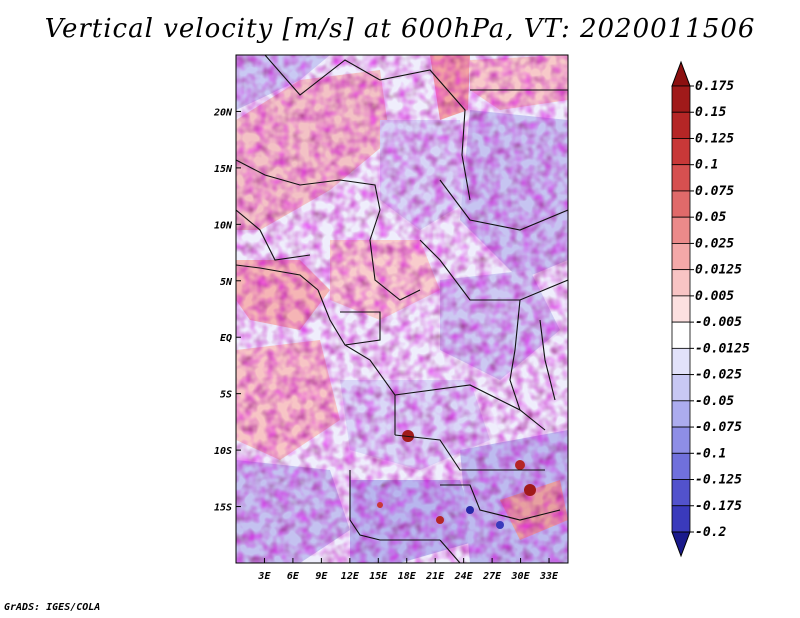 The height and width of the screenshot is (618, 800). What do you see at coordinates (321, 576) in the screenshot?
I see `lon-tick-label: 9E` at bounding box center [321, 576].